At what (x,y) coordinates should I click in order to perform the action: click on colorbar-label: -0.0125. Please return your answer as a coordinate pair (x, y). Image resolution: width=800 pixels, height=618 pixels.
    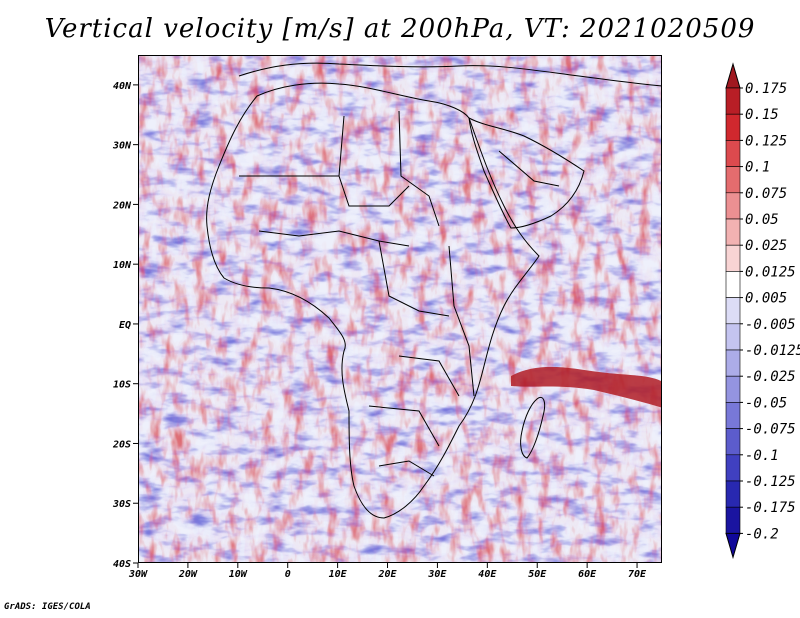
    Looking at the image, I should click on (772, 351).